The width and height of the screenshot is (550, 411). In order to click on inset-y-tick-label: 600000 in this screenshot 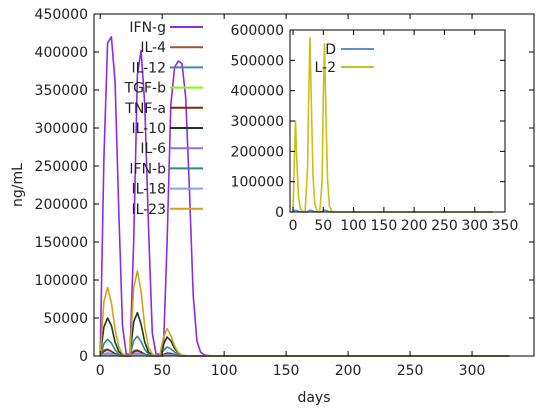, I will do `click(257, 31)`.